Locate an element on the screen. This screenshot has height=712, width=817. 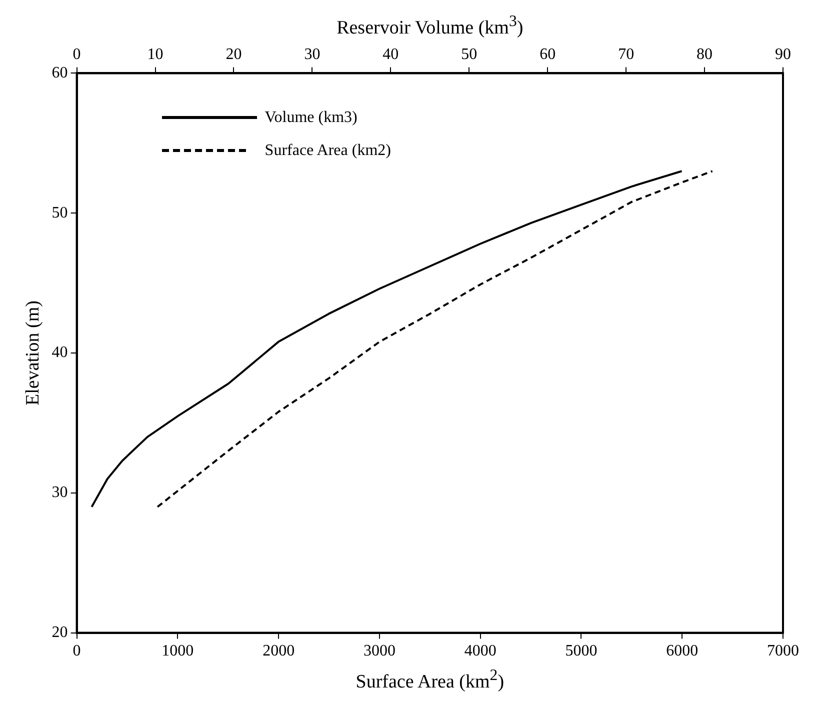
x2-tick-label: 40 is located at coordinates (390, 54).